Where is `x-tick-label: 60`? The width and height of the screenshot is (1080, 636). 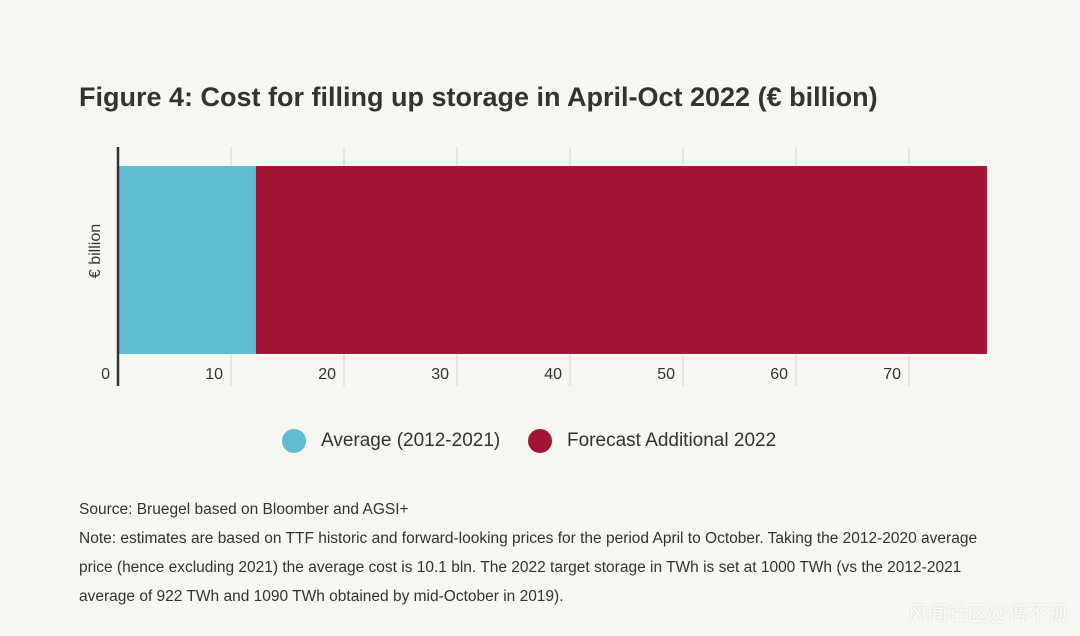 x-tick-label: 60 is located at coordinates (779, 374).